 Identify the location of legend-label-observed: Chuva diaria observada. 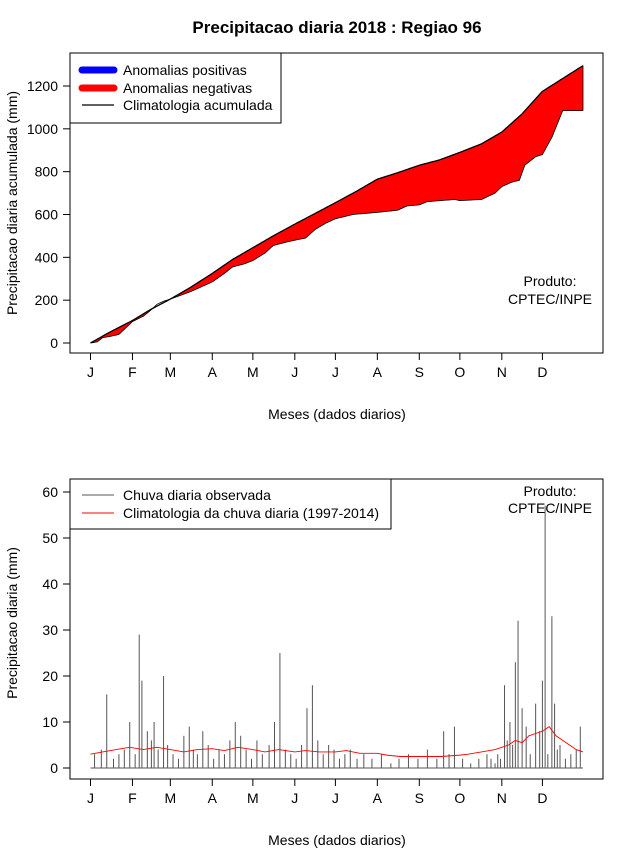
(197, 495).